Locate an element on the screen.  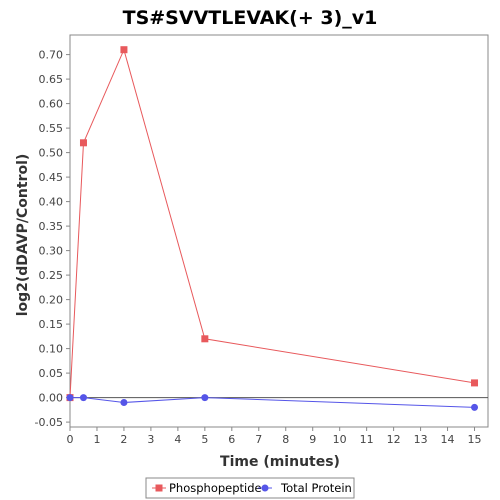
x-tick-label: 9 is located at coordinates (312, 439).